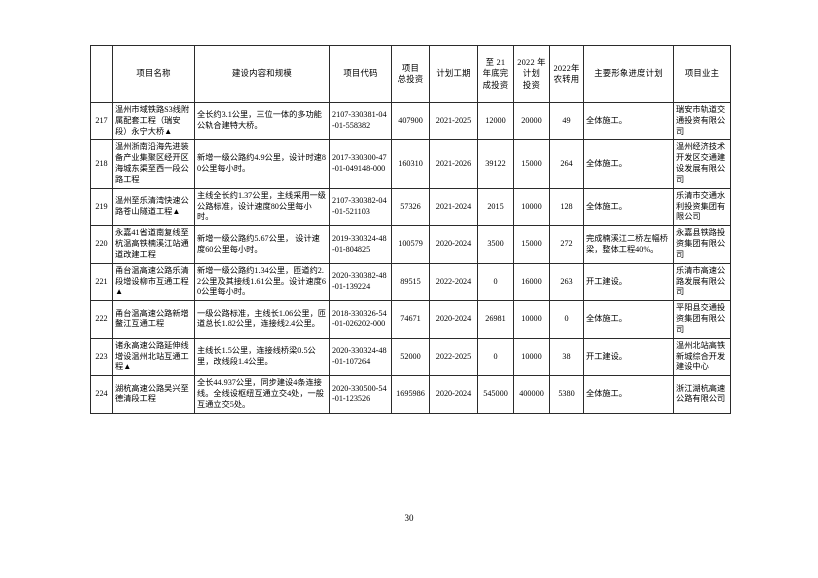  Describe the element at coordinates (702, 282) in the screenshot. I see `cell-owner: 乐清市高速公路发展有限公司` at that location.